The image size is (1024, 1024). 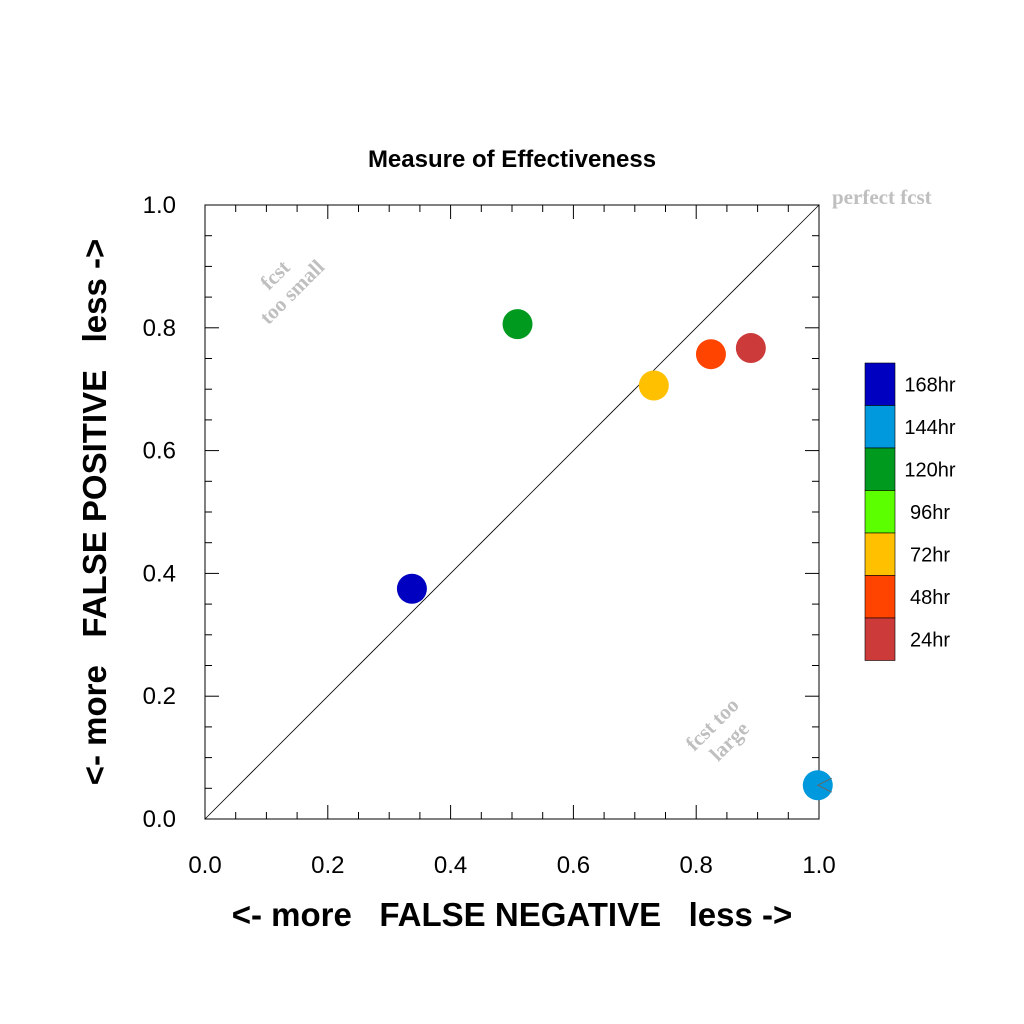 What do you see at coordinates (880, 427) in the screenshot?
I see `legend-swatch-144hr` at bounding box center [880, 427].